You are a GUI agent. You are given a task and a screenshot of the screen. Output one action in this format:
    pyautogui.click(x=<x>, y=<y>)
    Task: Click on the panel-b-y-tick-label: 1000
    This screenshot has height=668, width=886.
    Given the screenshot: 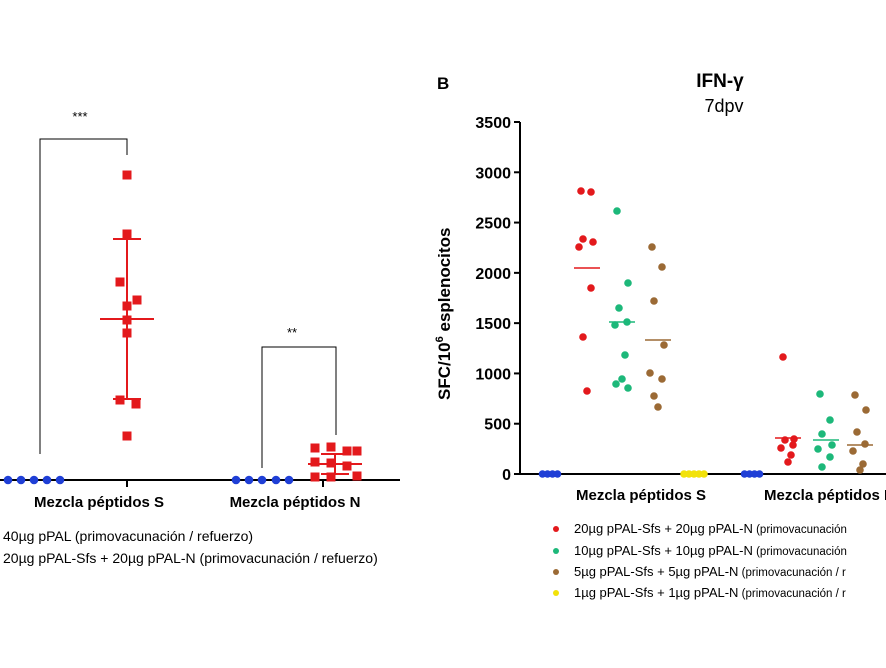 What is the action you would take?
    pyautogui.click(x=493, y=374)
    